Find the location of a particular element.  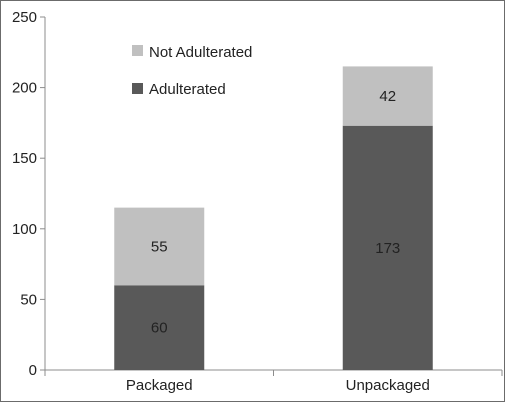

y-tick-label: 100 is located at coordinates (24, 229).